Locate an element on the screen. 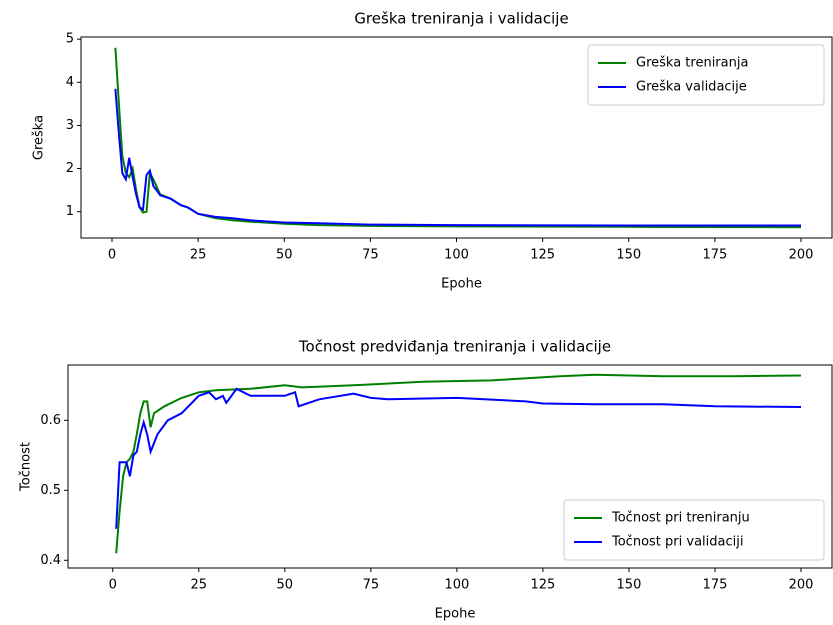 This screenshot has height=625, width=833. y-tick-label: 0.6 is located at coordinates (50, 420).